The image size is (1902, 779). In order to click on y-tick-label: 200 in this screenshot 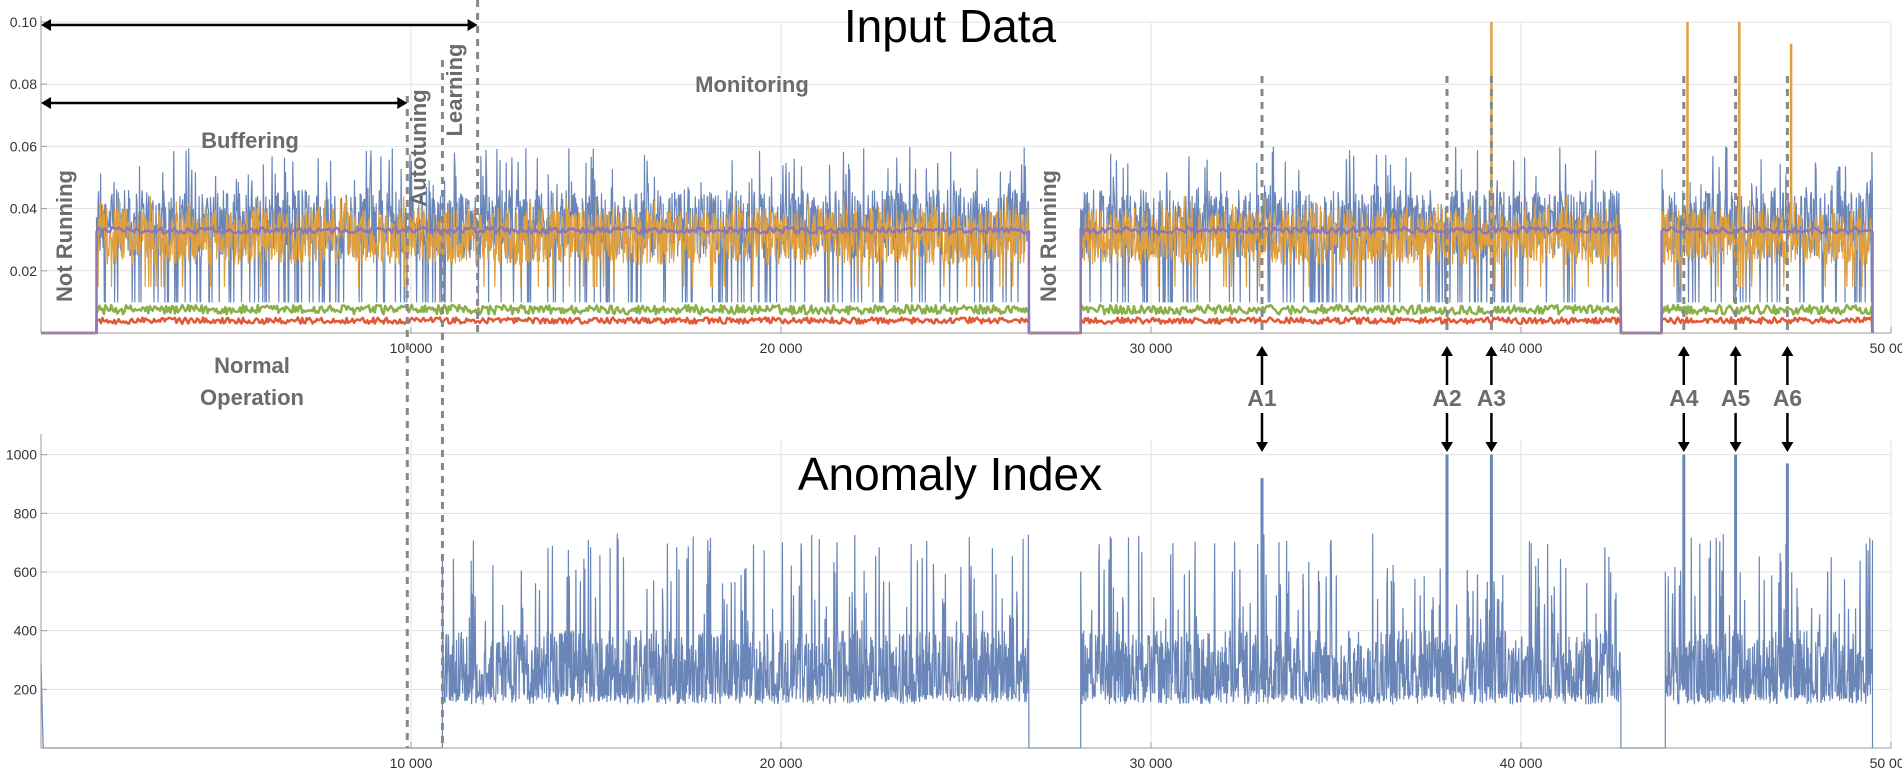, I will do `click(26, 689)`.